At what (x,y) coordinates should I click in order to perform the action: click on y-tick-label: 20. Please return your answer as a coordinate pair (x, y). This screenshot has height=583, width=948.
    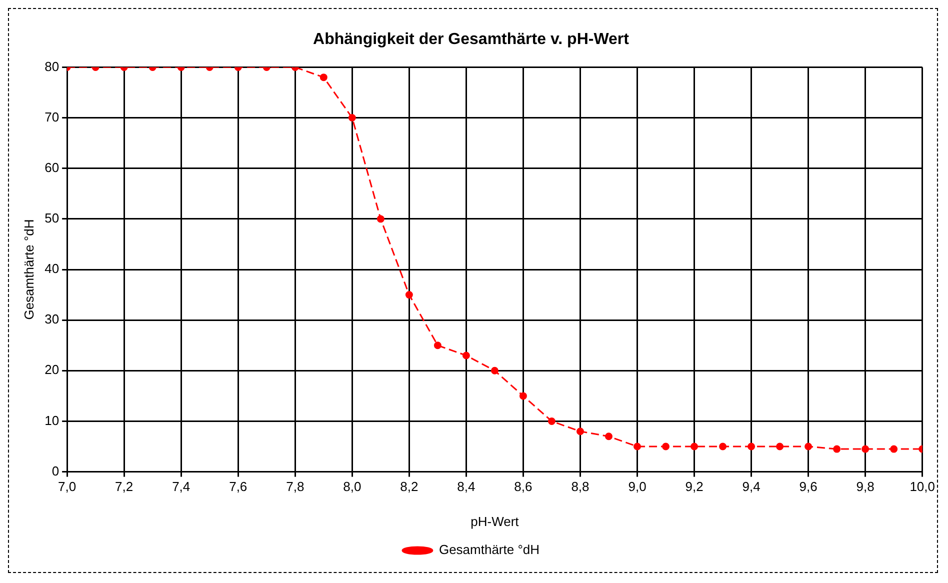
    Looking at the image, I should click on (52, 370).